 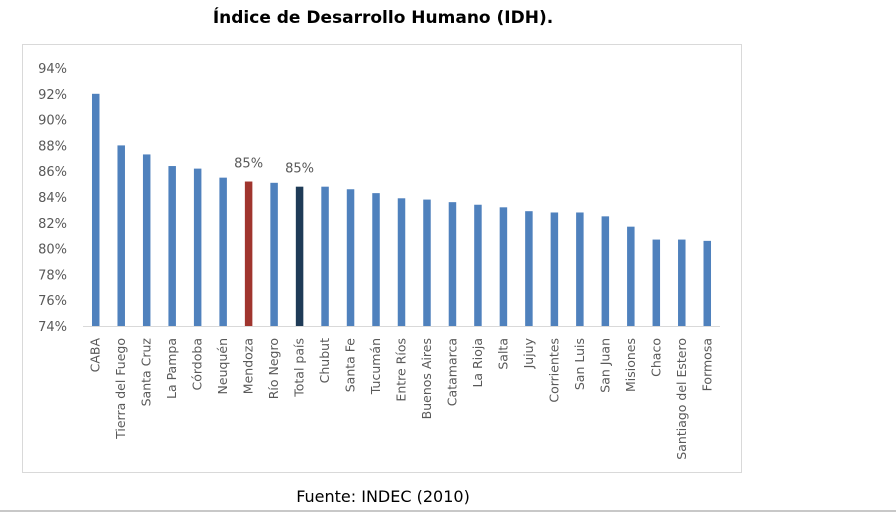 What do you see at coordinates (553, 370) in the screenshot?
I see `x-tick-label: Corrientes` at bounding box center [553, 370].